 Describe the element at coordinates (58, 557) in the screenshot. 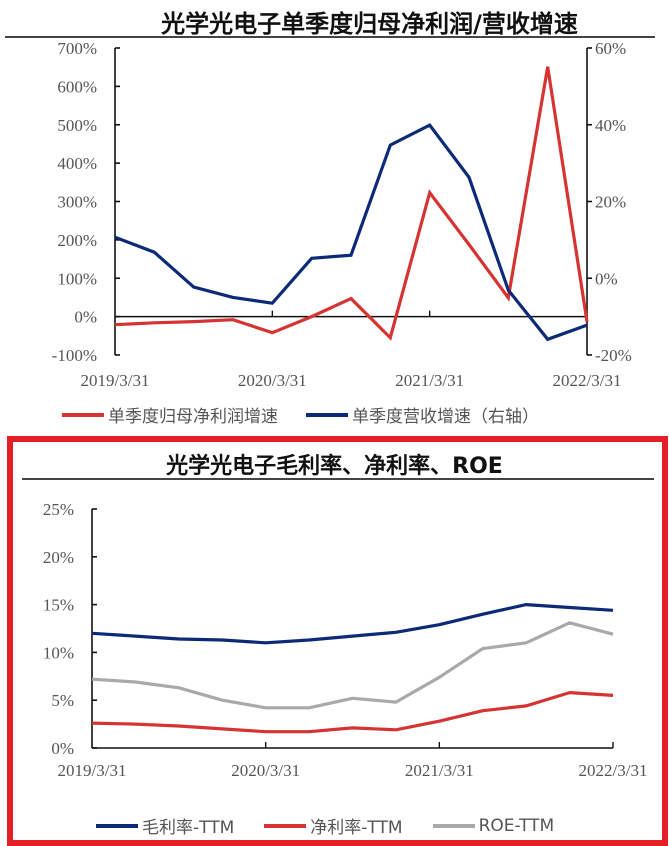

I see `chart2-y-tick-label: 20%` at that location.